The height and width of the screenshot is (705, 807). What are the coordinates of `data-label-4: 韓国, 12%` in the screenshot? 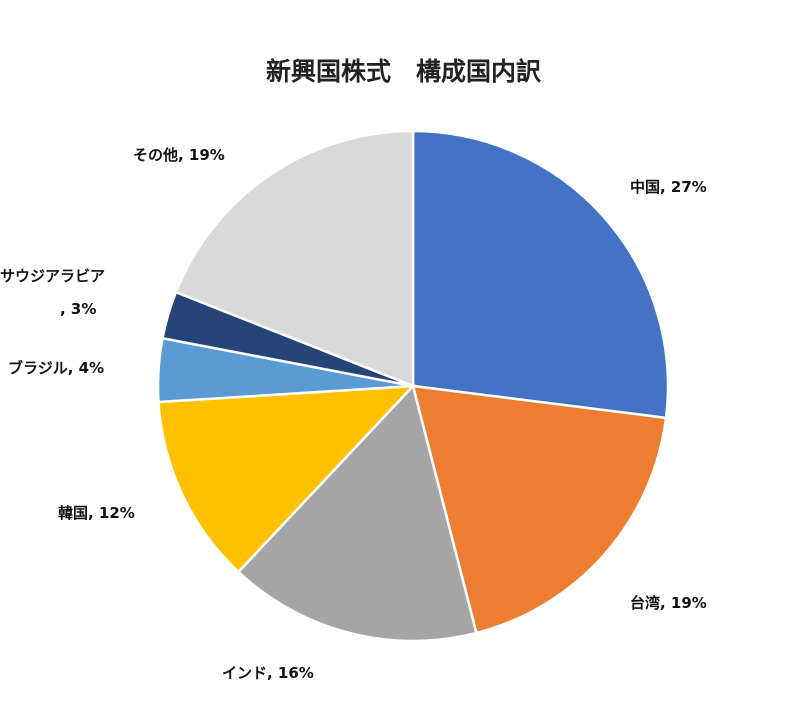 It's located at (96, 513).